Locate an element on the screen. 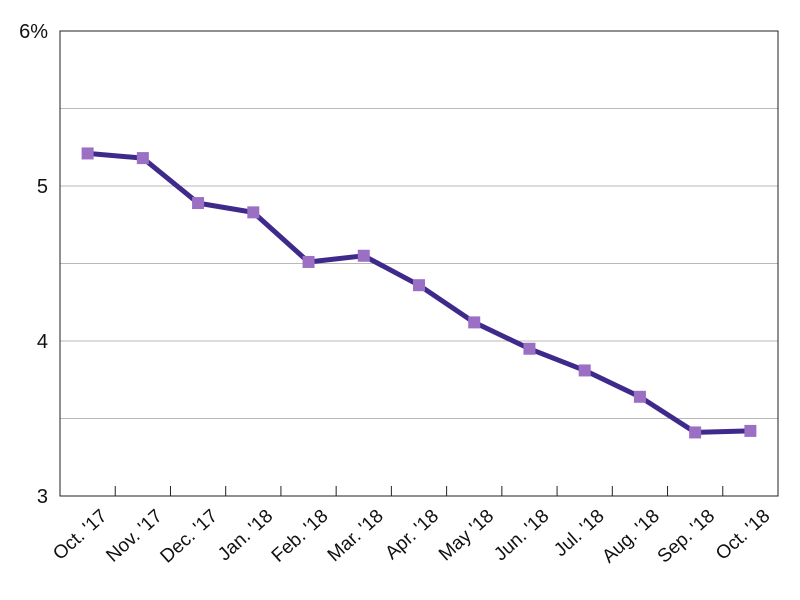 The image size is (800, 600). x-tick-label: Sep. '18 is located at coordinates (686, 537).